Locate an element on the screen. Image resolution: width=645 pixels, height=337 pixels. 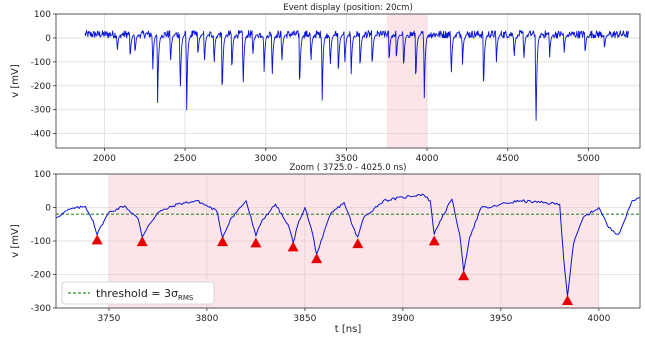
zoom-x-tick-labels: 3750 3800 3850 3900 3950 4000 is located at coordinates (354, 316).